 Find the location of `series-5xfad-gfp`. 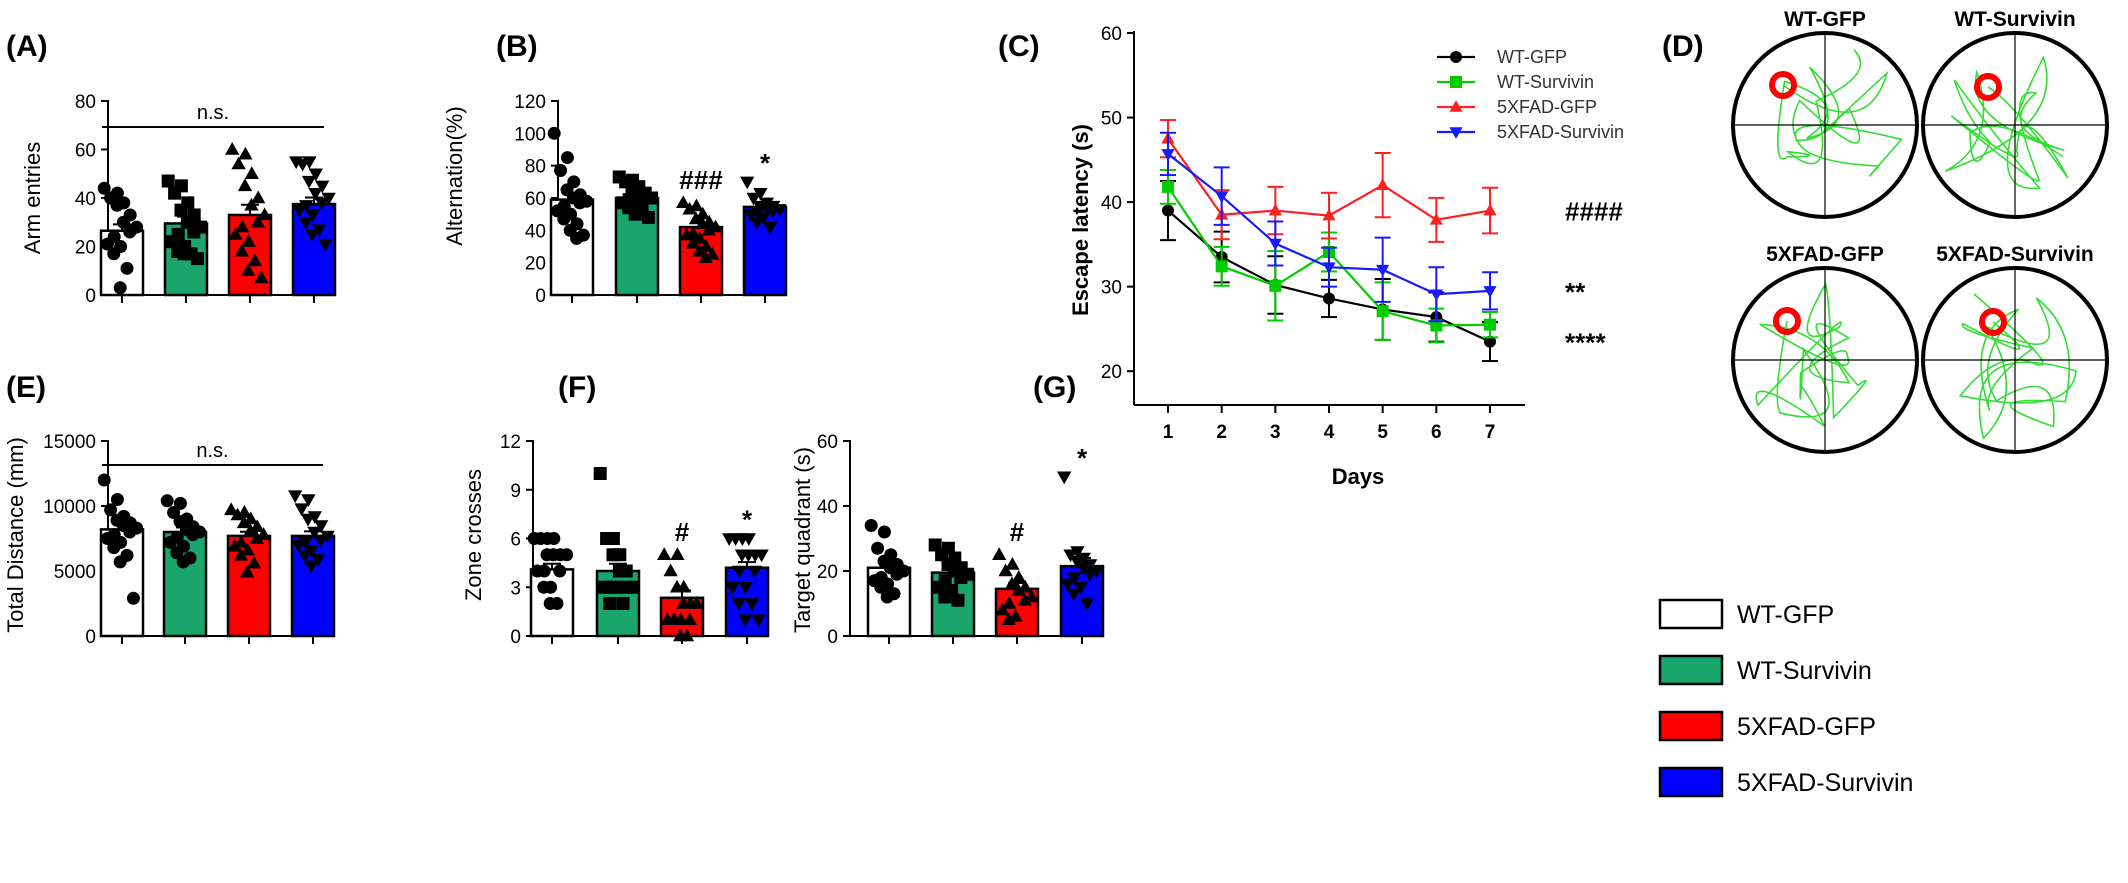

series-5xfad-gfp is located at coordinates (1329, 181).